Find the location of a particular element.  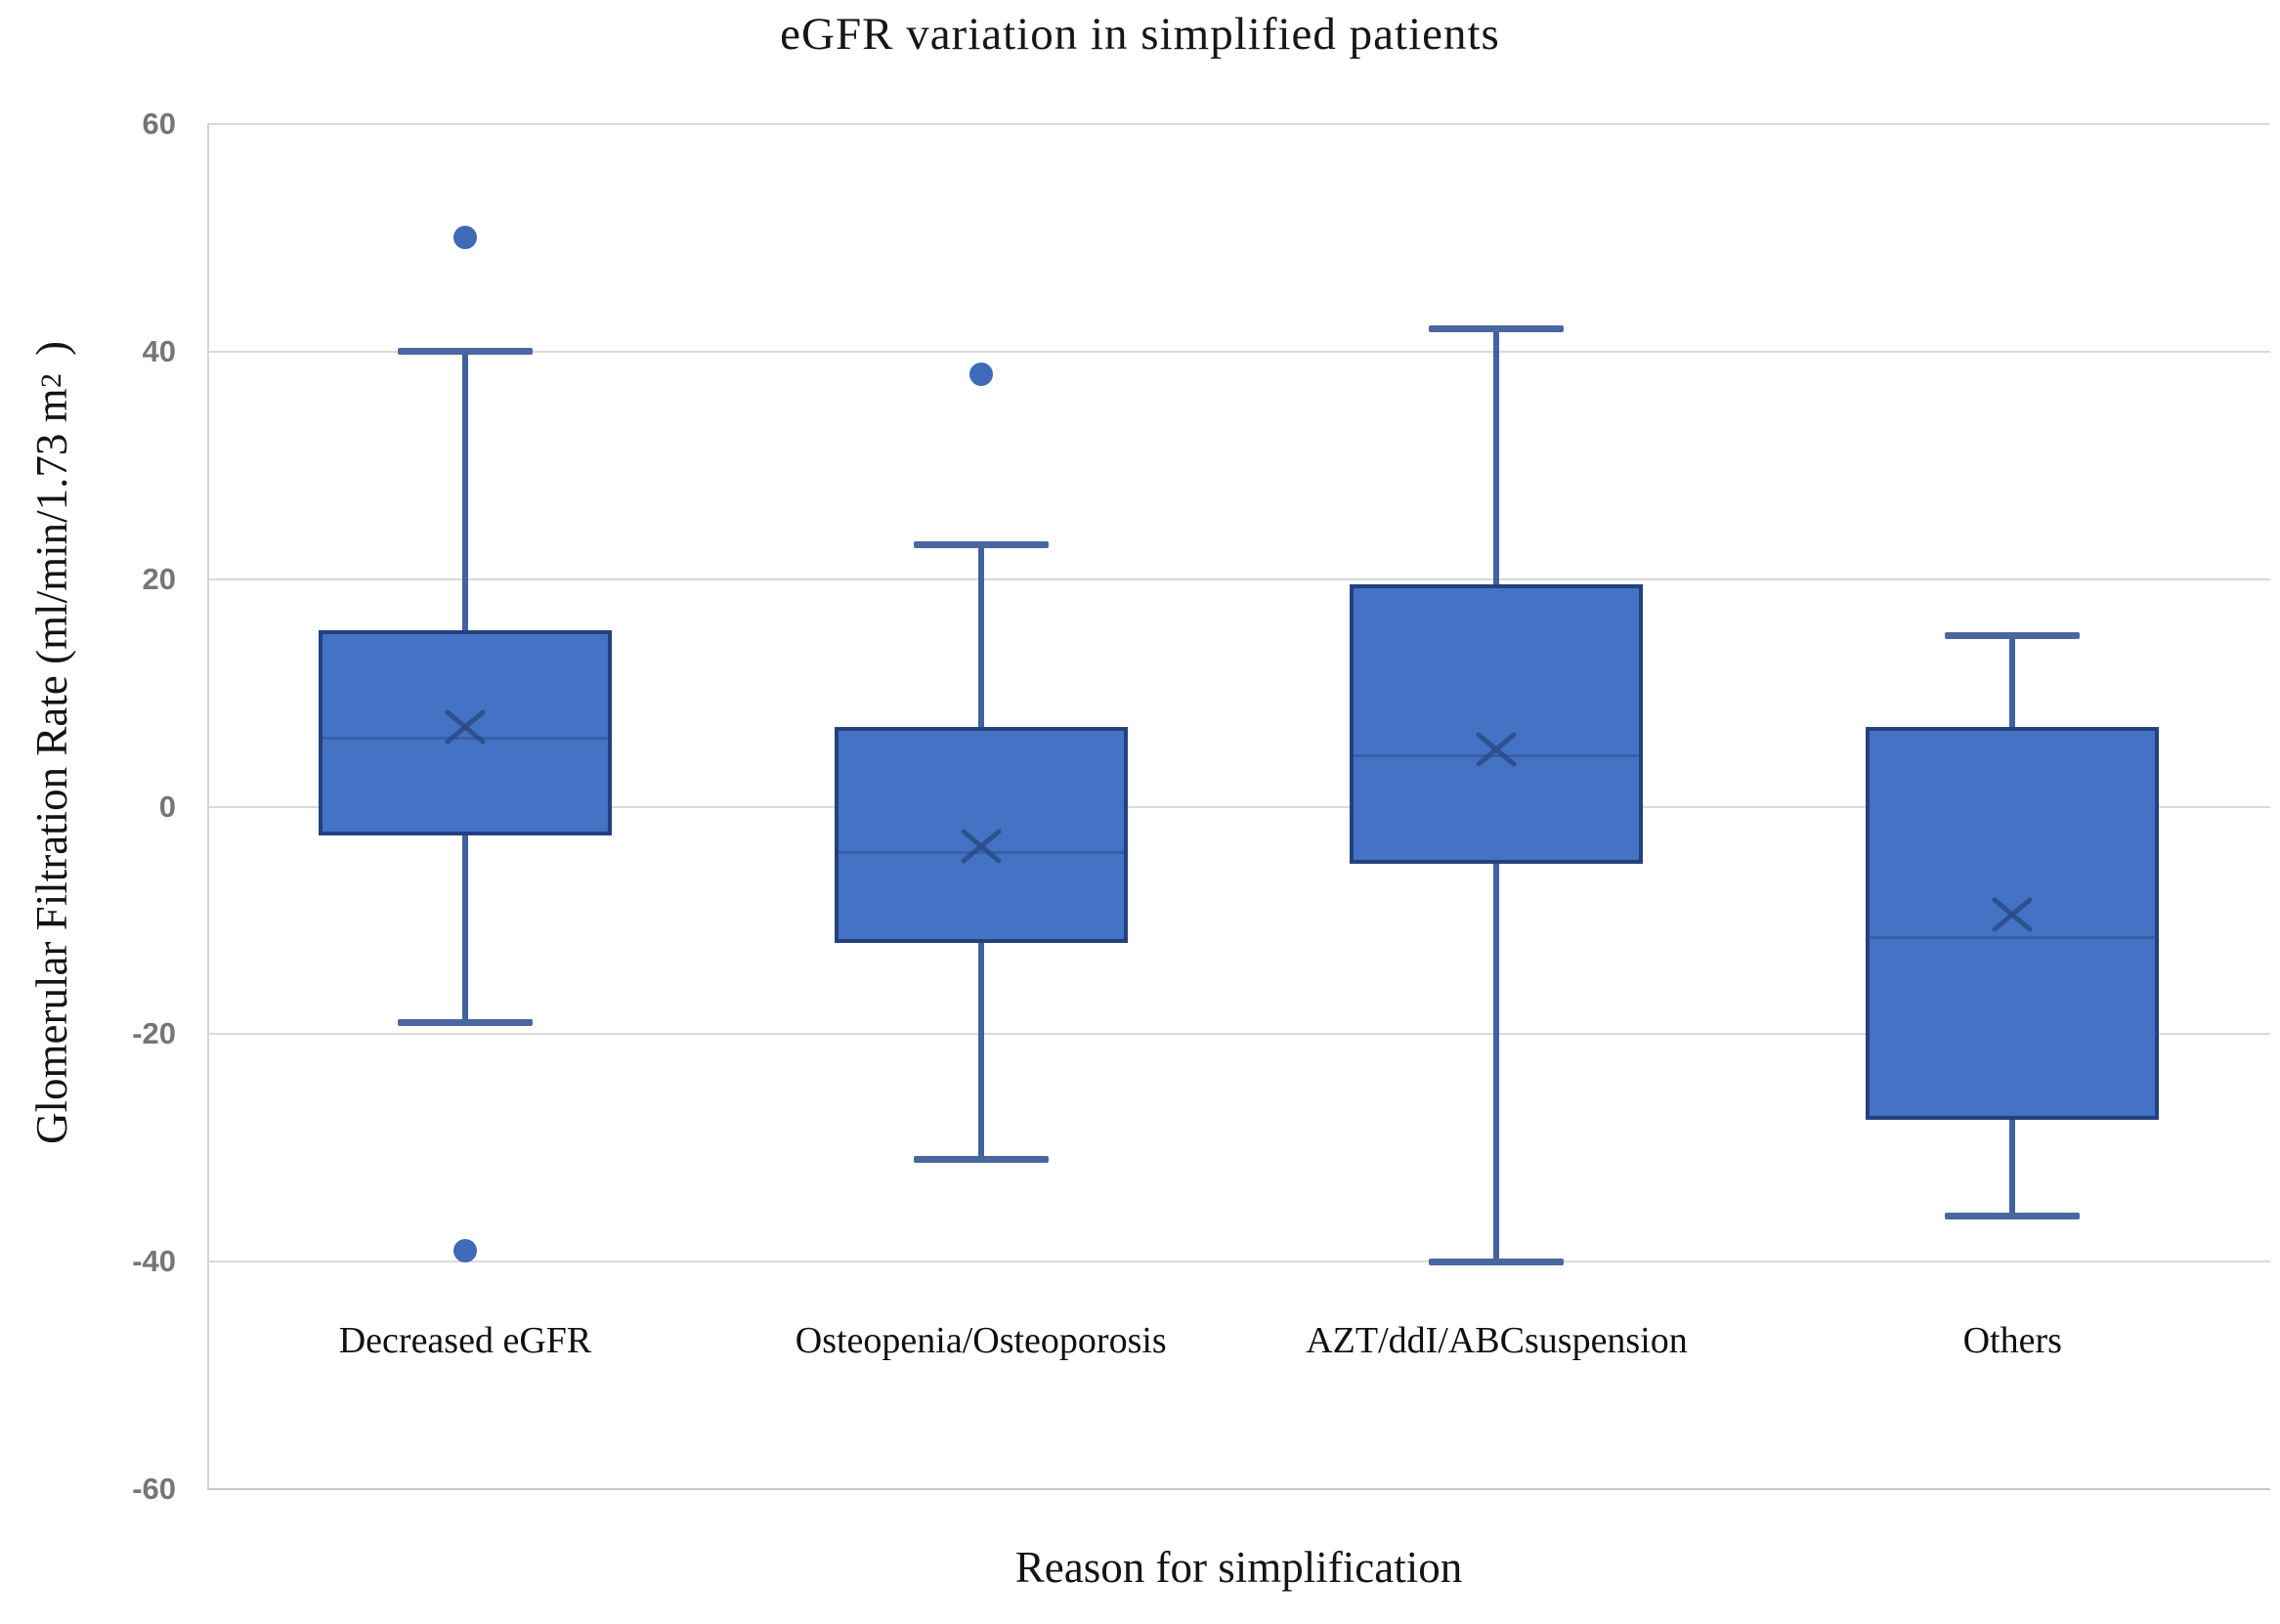

category-label: Decreased eGFR is located at coordinates (465, 1341).